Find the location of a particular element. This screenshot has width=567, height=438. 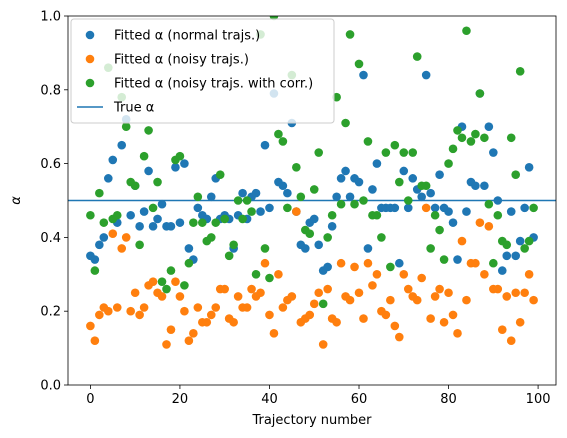

x-tick-label: 100 is located at coordinates (538, 399).